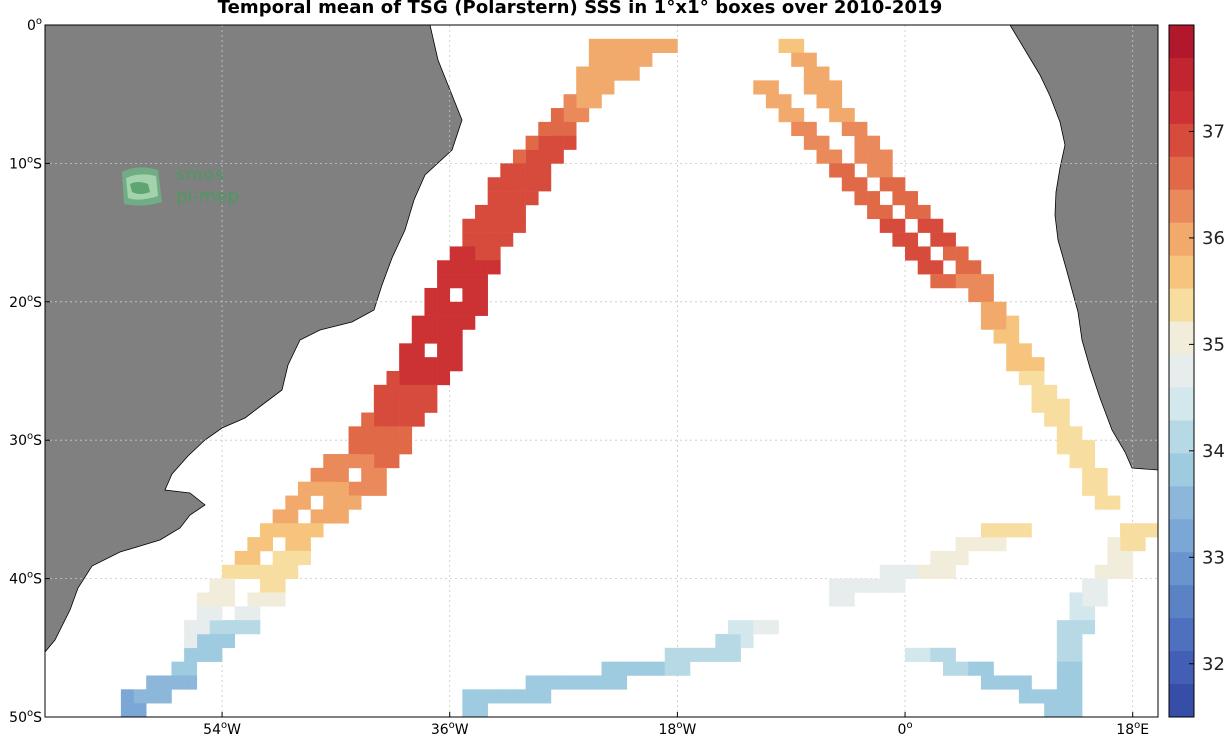 The height and width of the screenshot is (740, 1227). What do you see at coordinates (222, 729) in the screenshot?
I see `x-tick-label: 54oW` at bounding box center [222, 729].